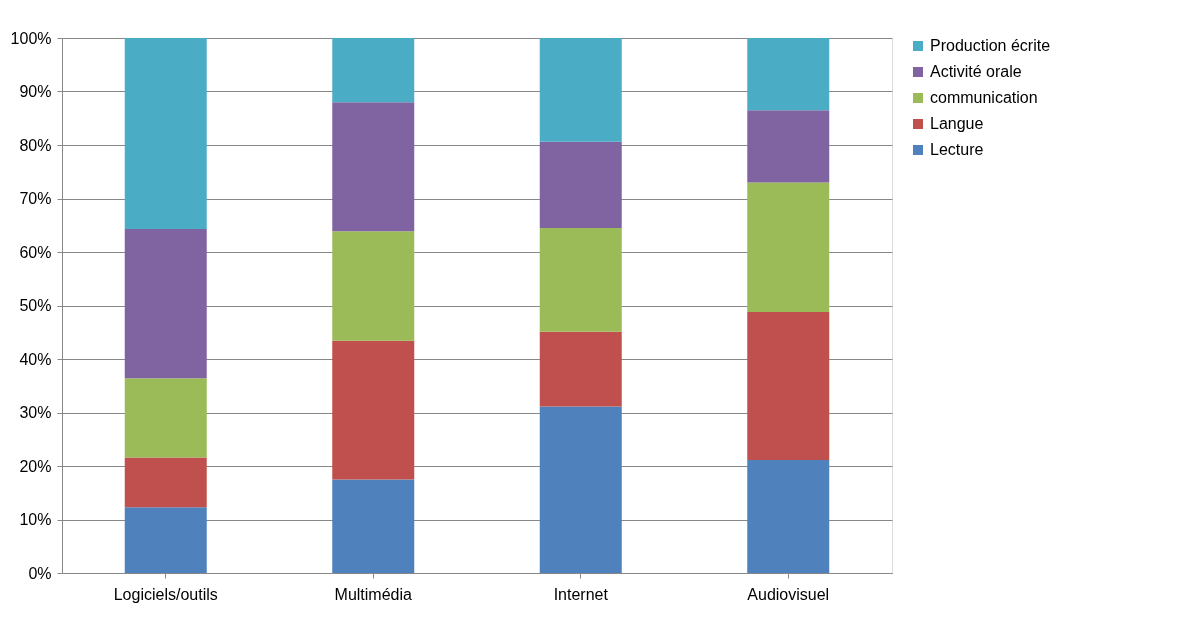  I want to click on y-tick-label: 70%, so click(35, 198).